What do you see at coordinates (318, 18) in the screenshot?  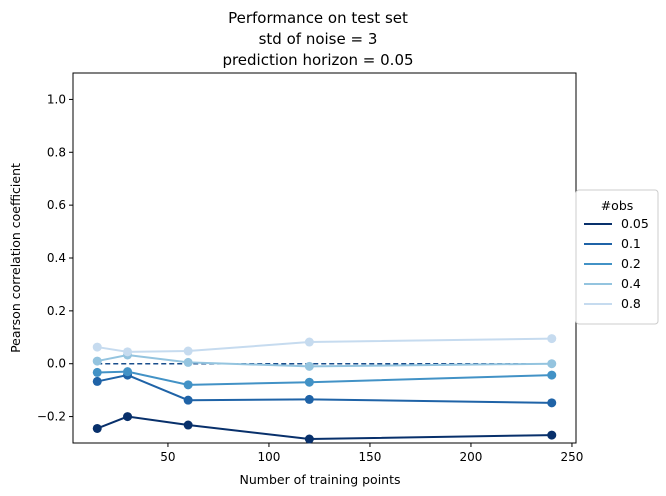 I see `chart-title-line-1: Performance on test set` at bounding box center [318, 18].